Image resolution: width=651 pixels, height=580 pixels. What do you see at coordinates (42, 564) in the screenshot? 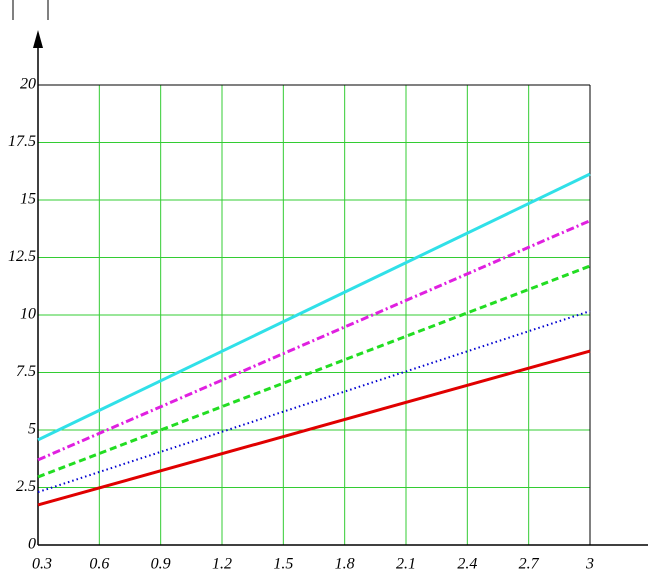
I see `x-tick-label: 0.3` at bounding box center [42, 564].